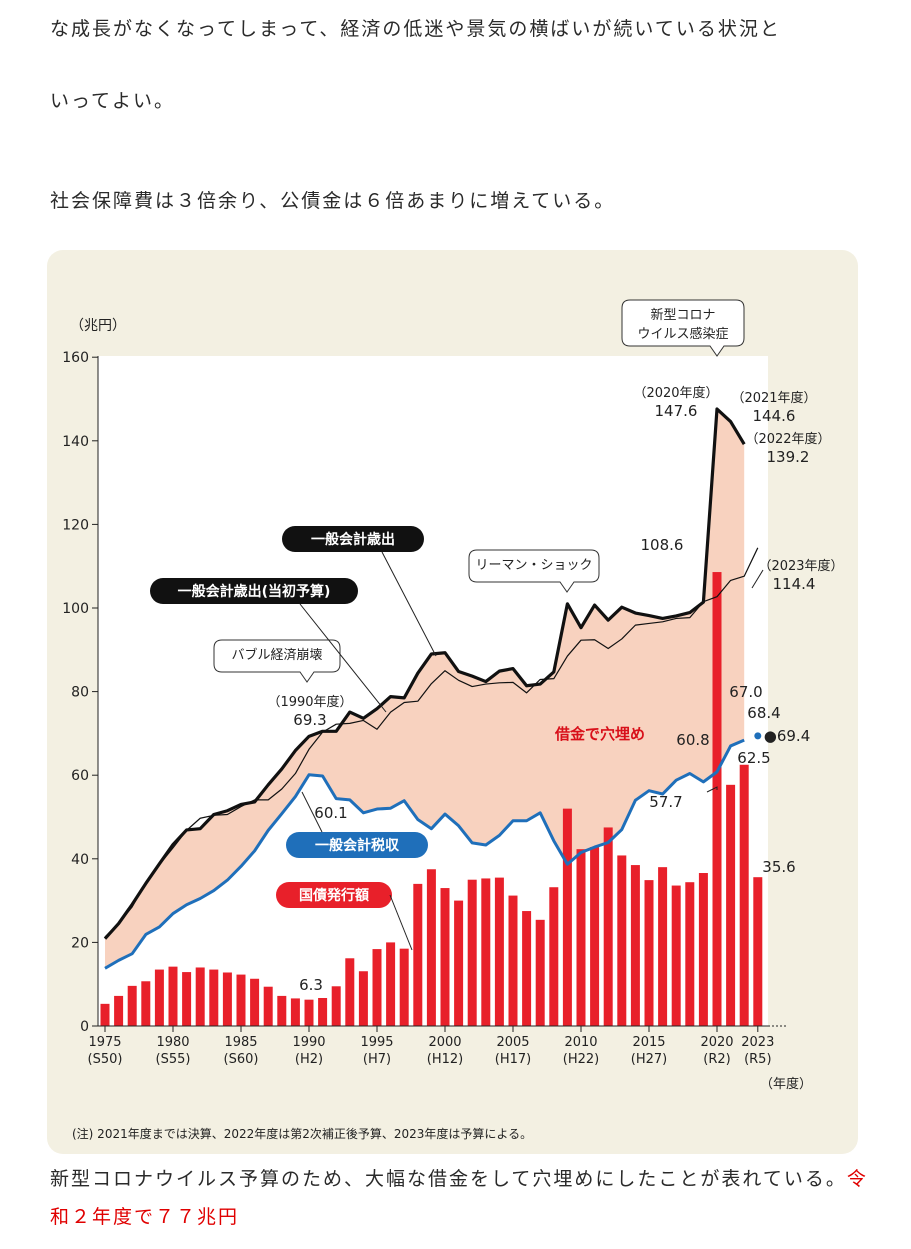 The width and height of the screenshot is (911, 1249). Describe the element at coordinates (401, 922) in the screenshot. I see `label-bonds-leader` at that location.